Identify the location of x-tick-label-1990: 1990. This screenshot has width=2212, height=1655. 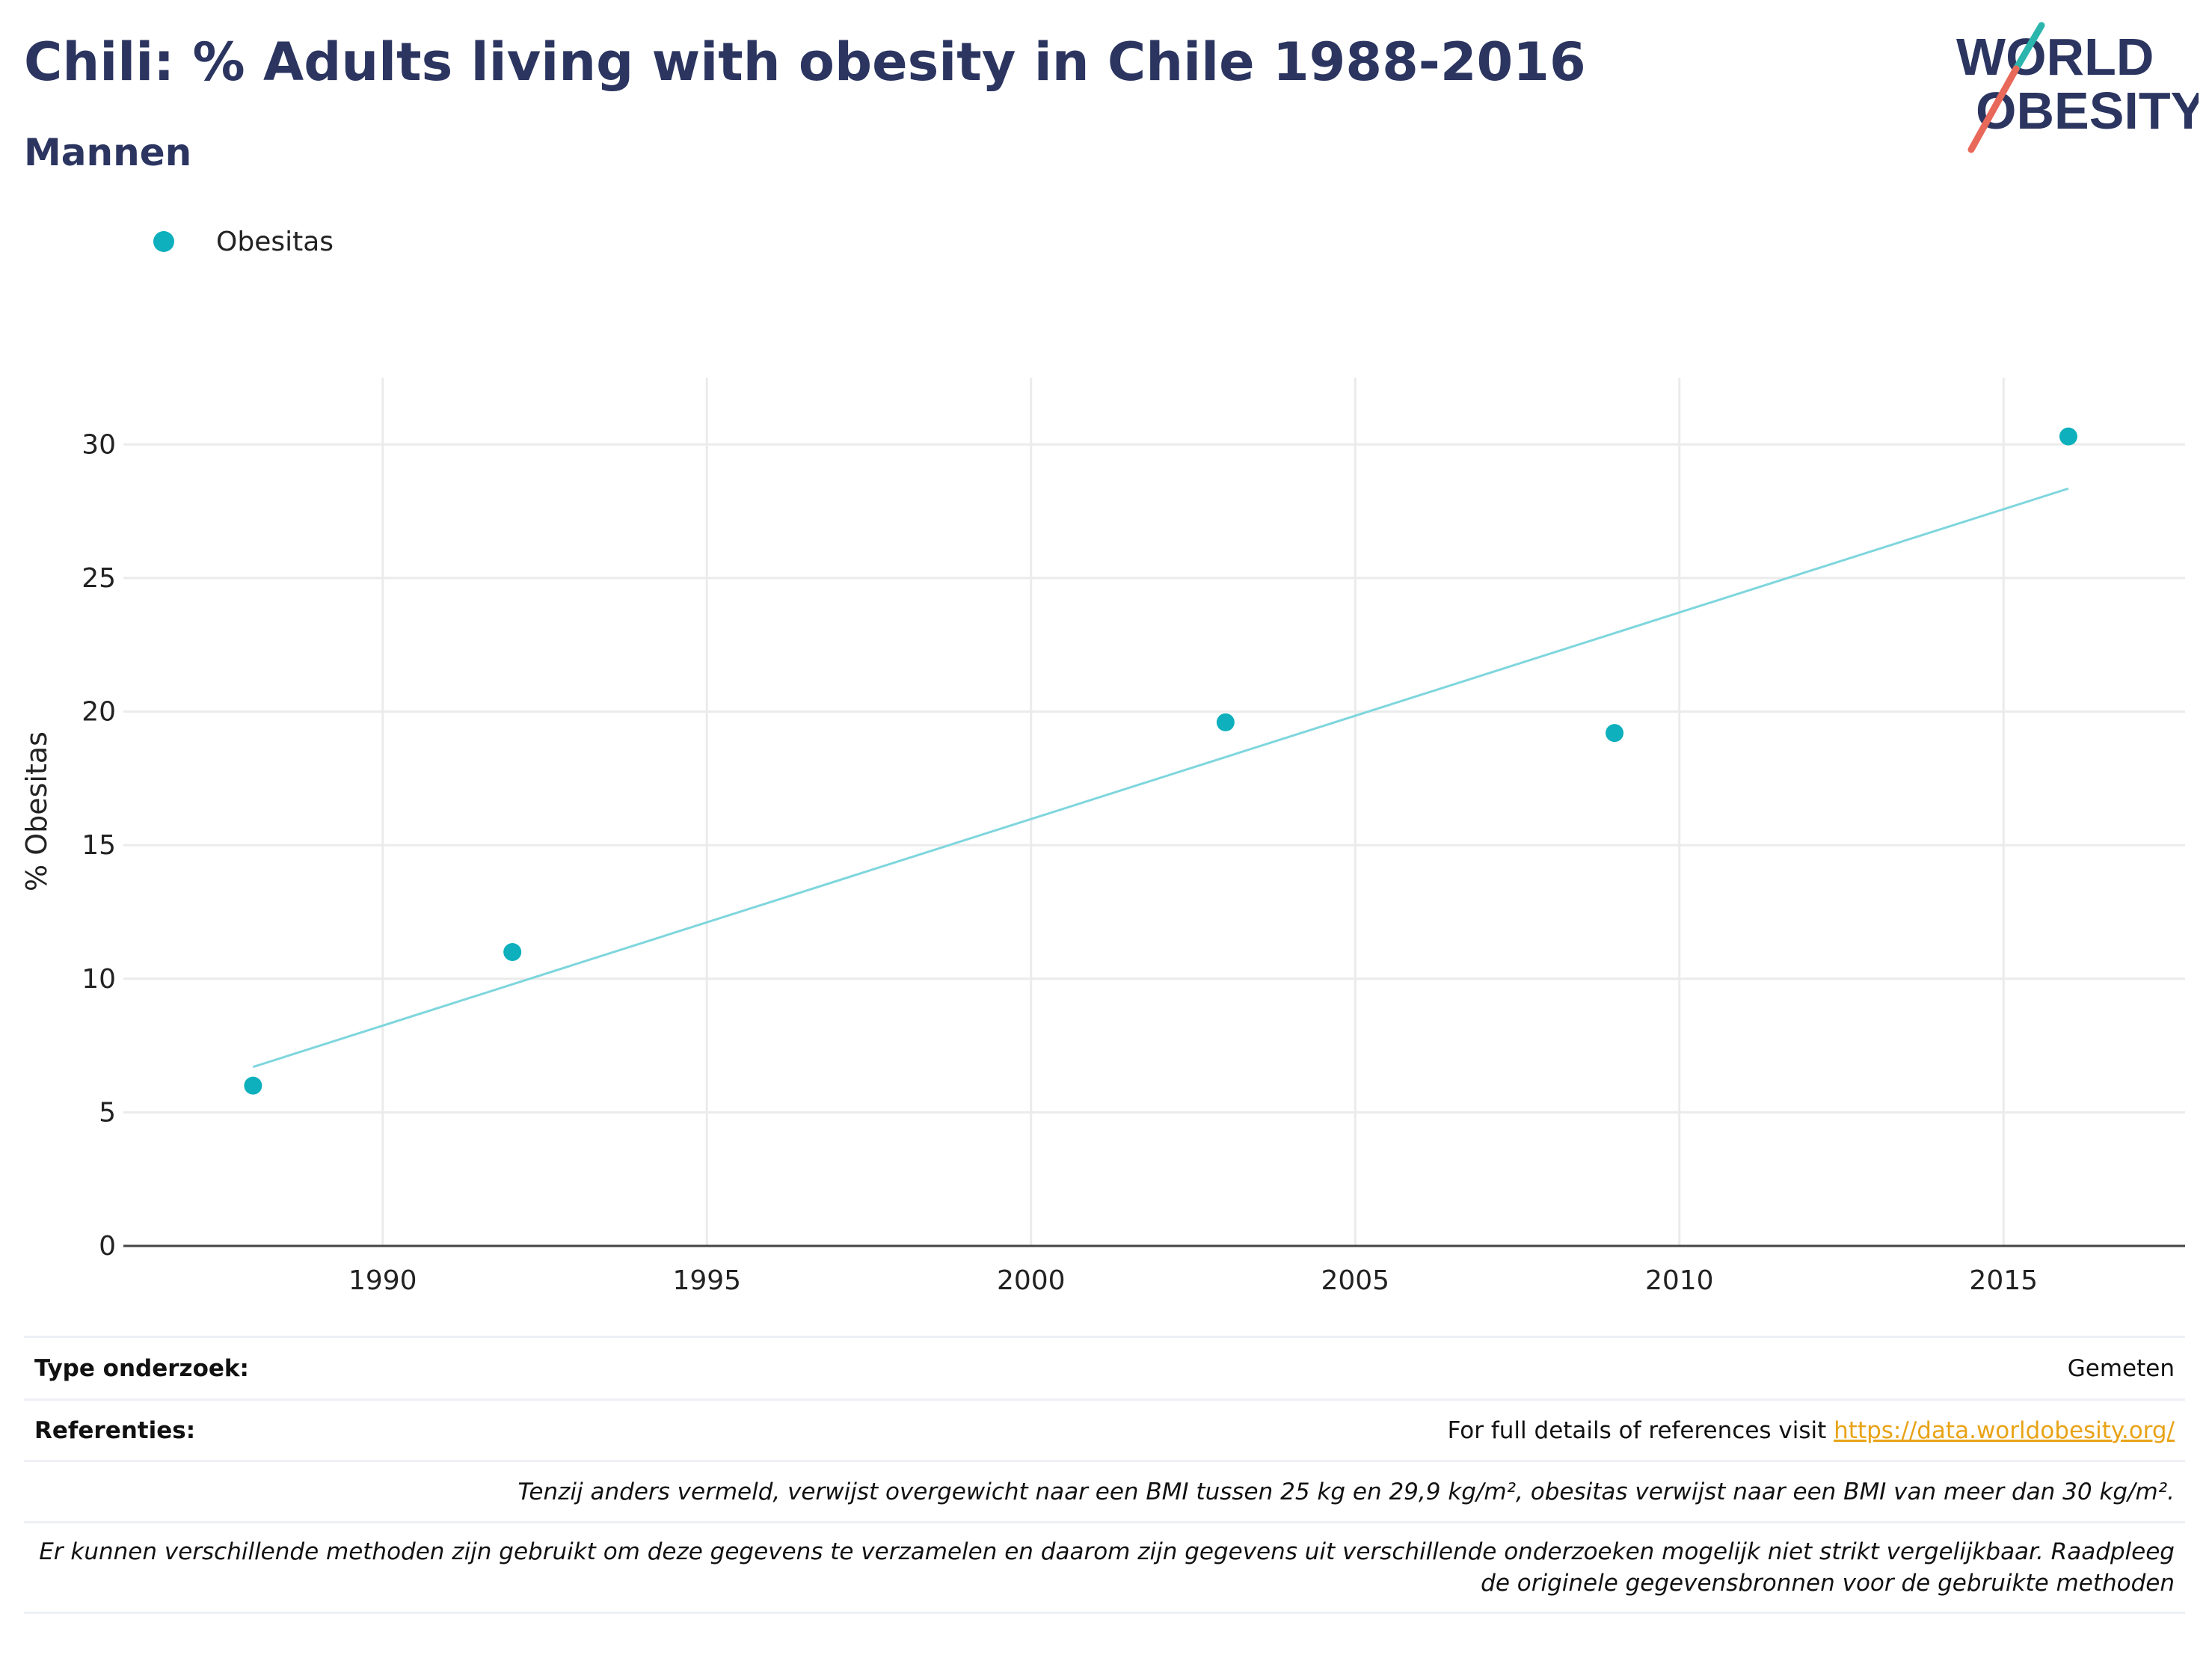
(382, 1280).